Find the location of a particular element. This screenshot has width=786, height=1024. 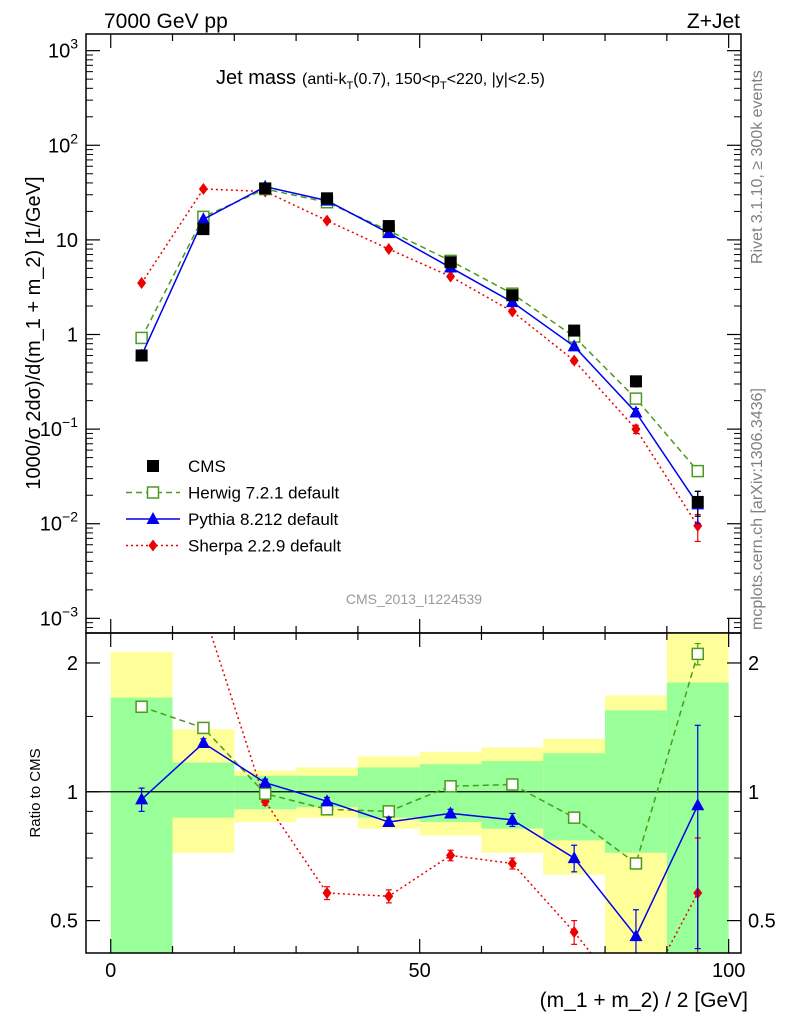

ratio-y-tick-label-right: 2 is located at coordinates (753, 664).